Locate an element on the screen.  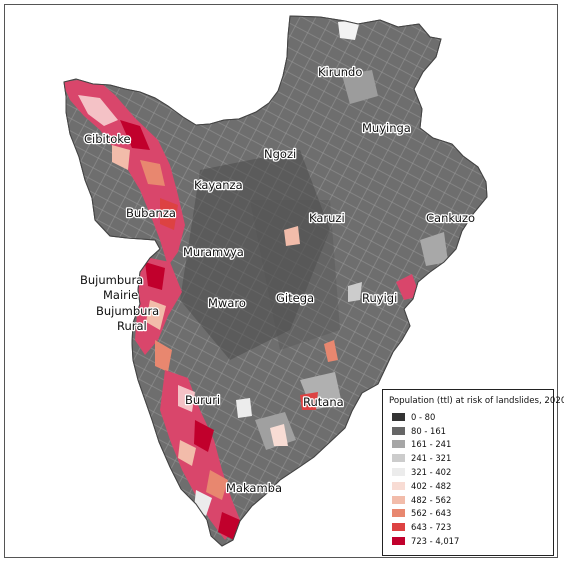
legend-row: 402 - 482 is located at coordinates (468, 486).